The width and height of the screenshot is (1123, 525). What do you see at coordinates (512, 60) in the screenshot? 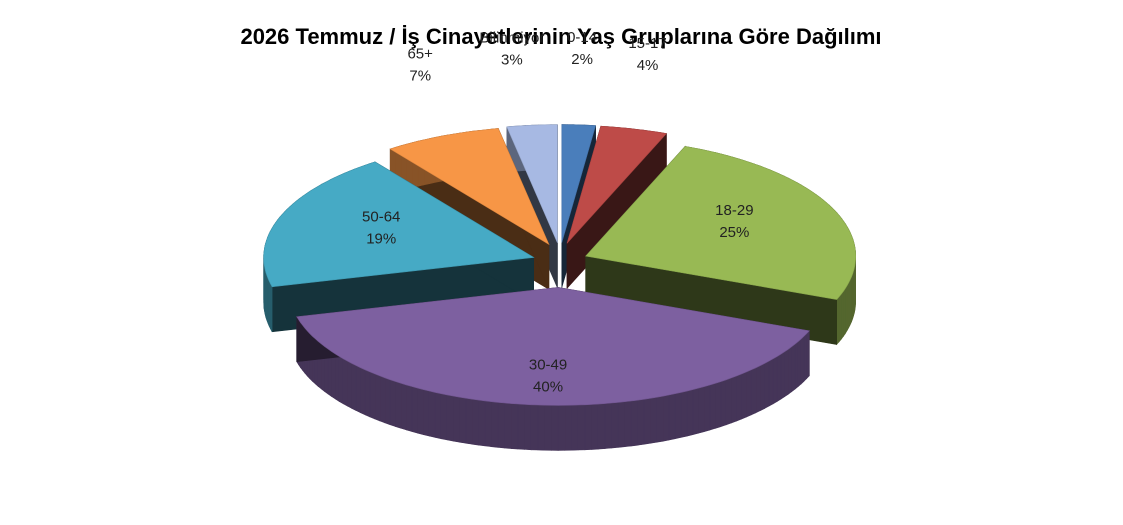
I see `value-label: 3%` at bounding box center [512, 60].